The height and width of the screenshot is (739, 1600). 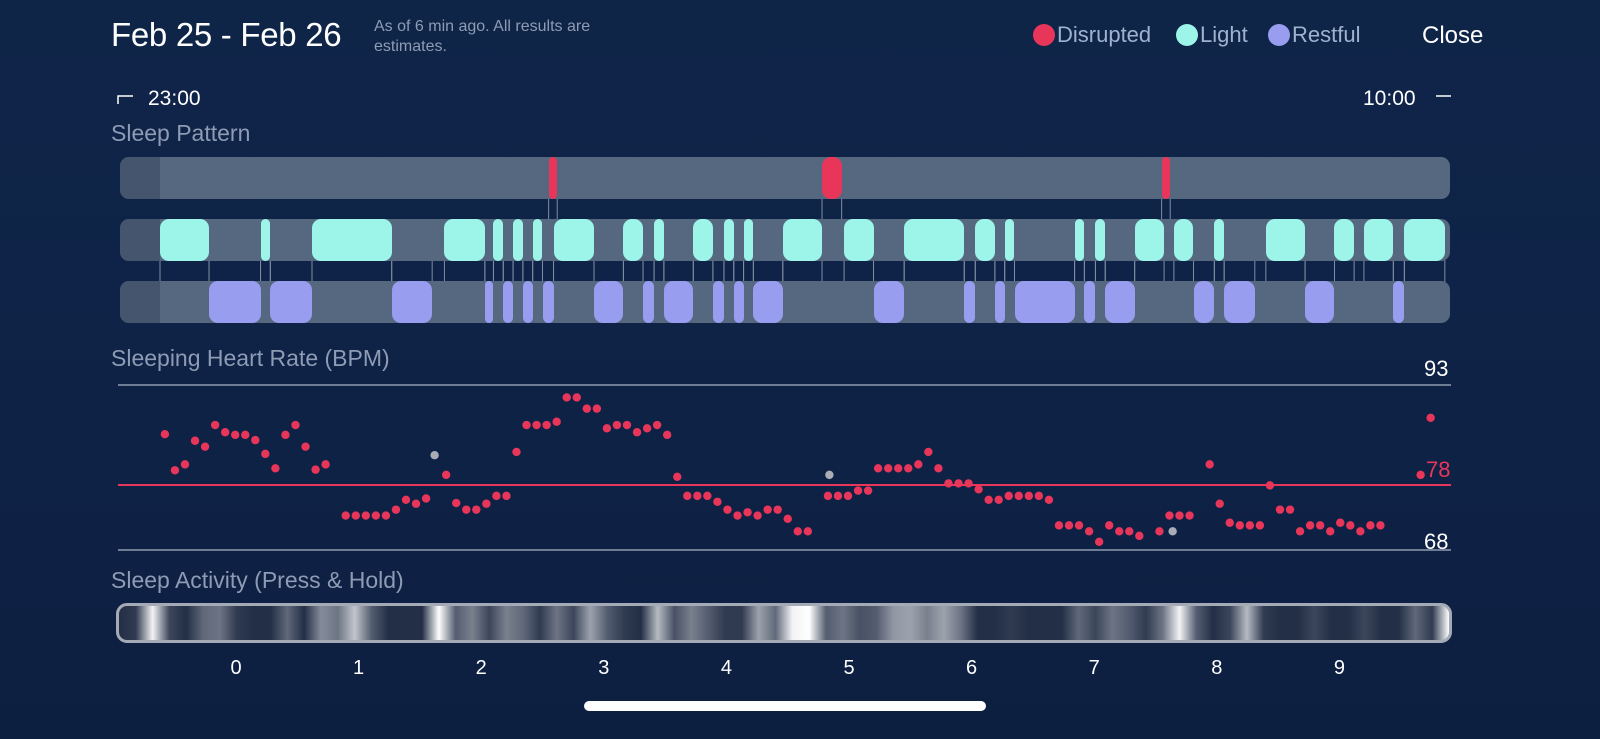 What do you see at coordinates (784, 623) in the screenshot?
I see `sleep-activity-bar` at bounding box center [784, 623].